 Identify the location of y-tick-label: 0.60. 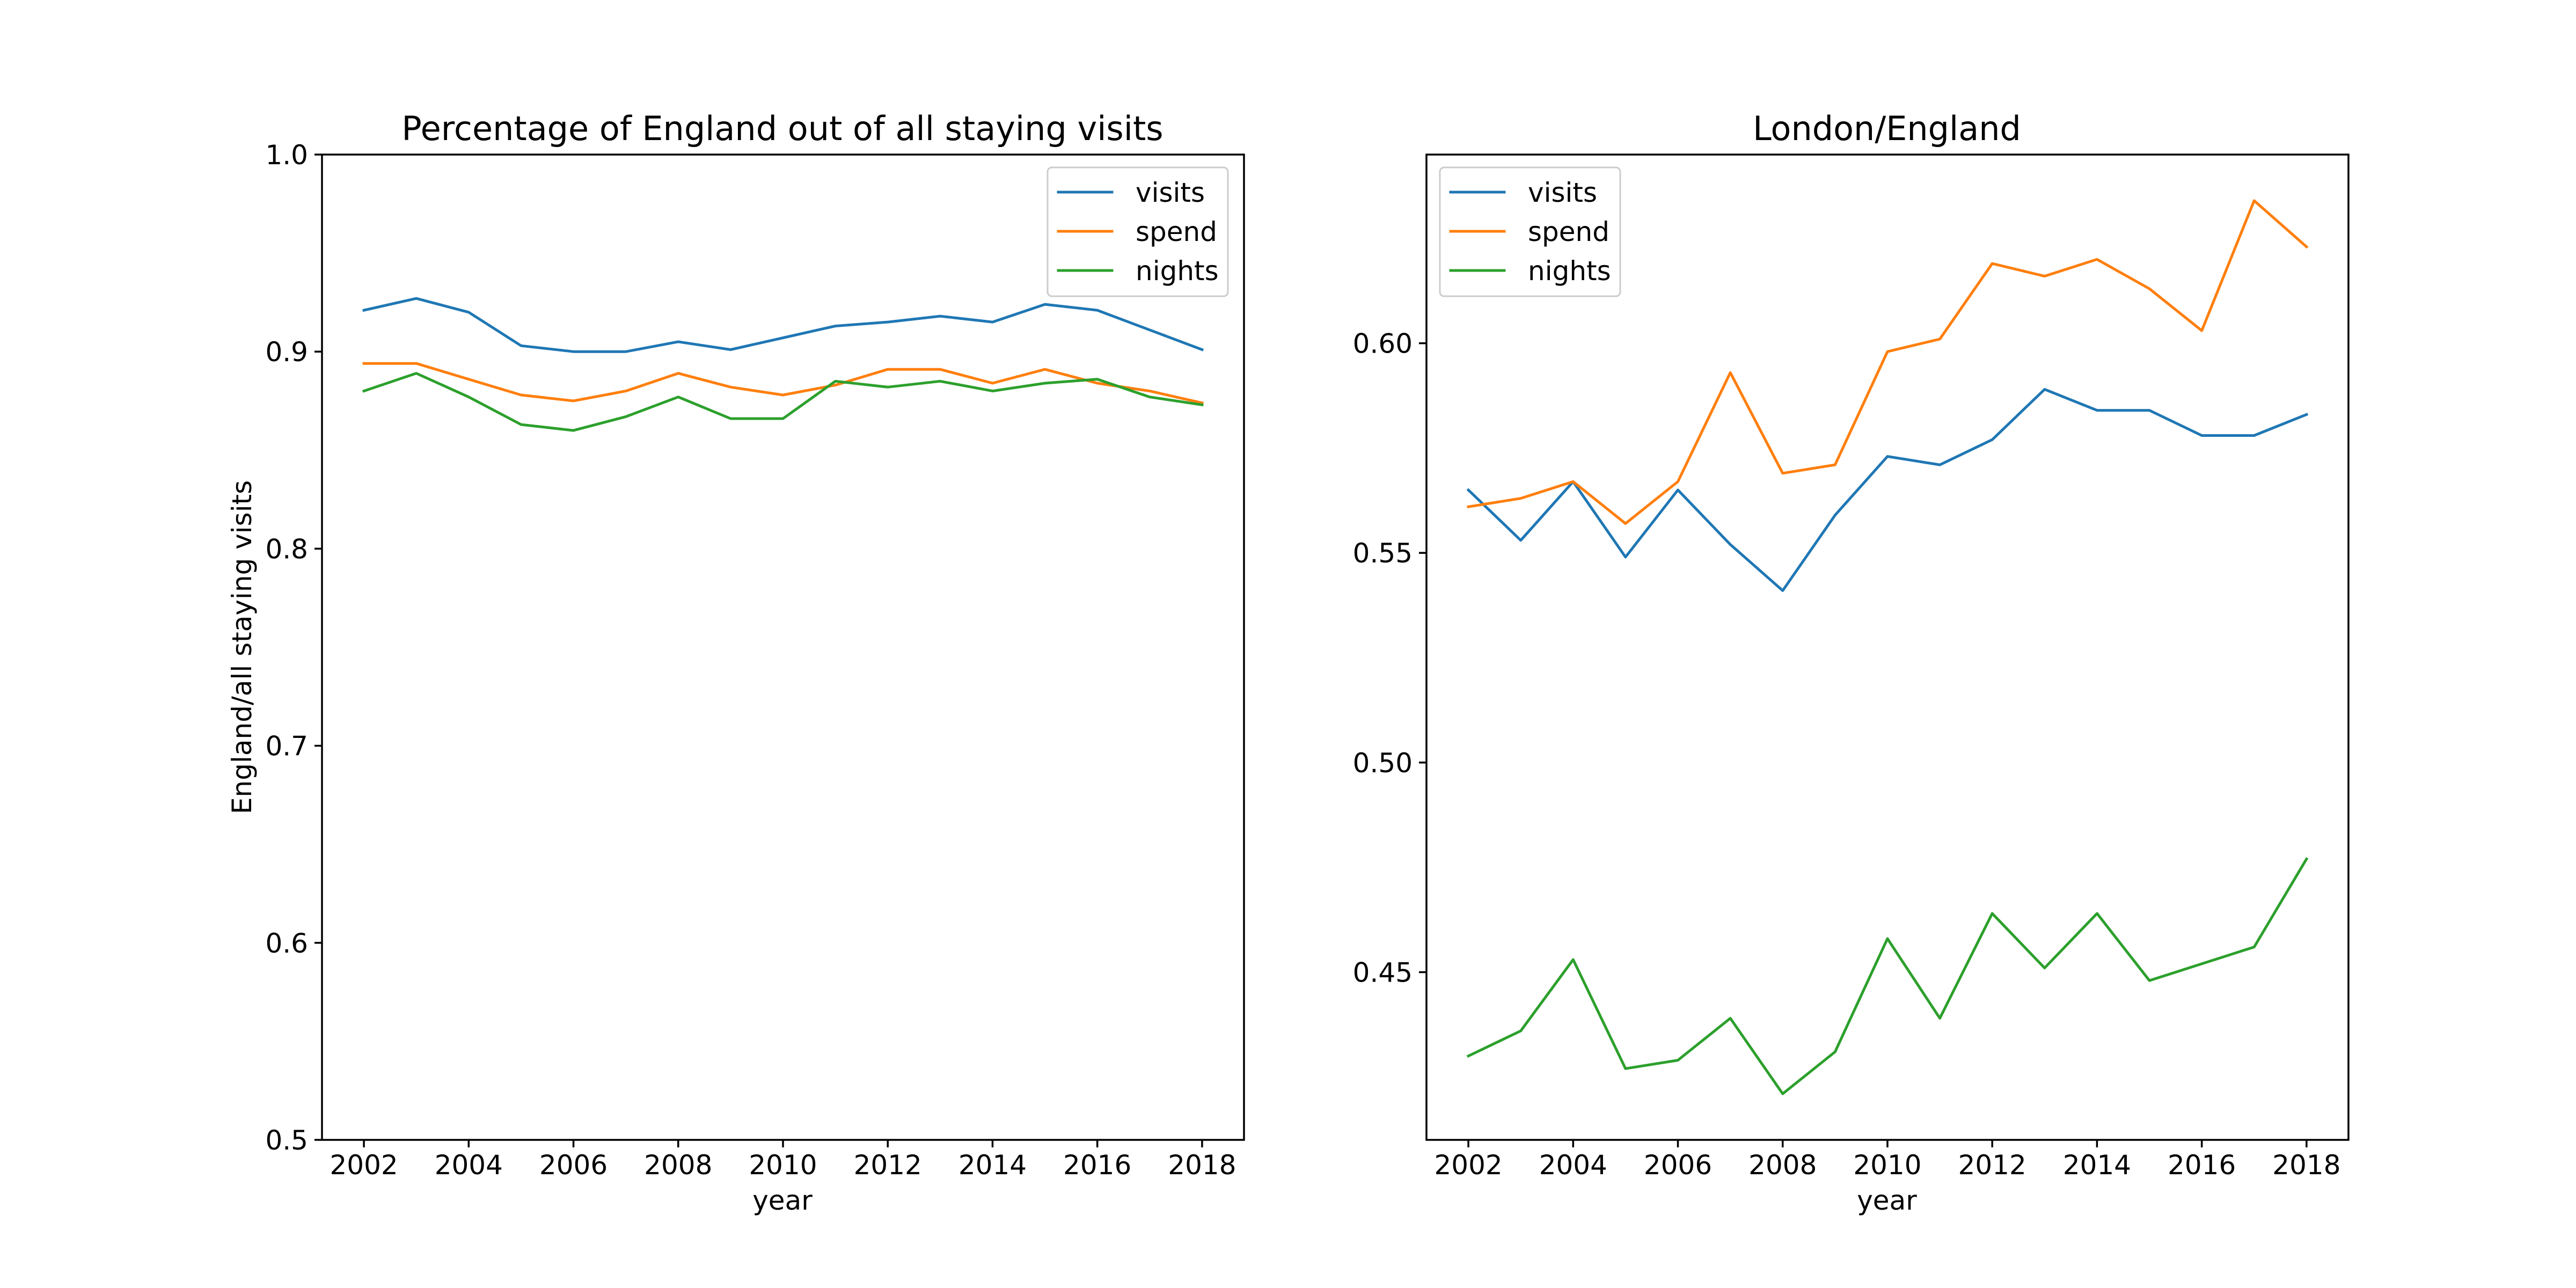
(1383, 344).